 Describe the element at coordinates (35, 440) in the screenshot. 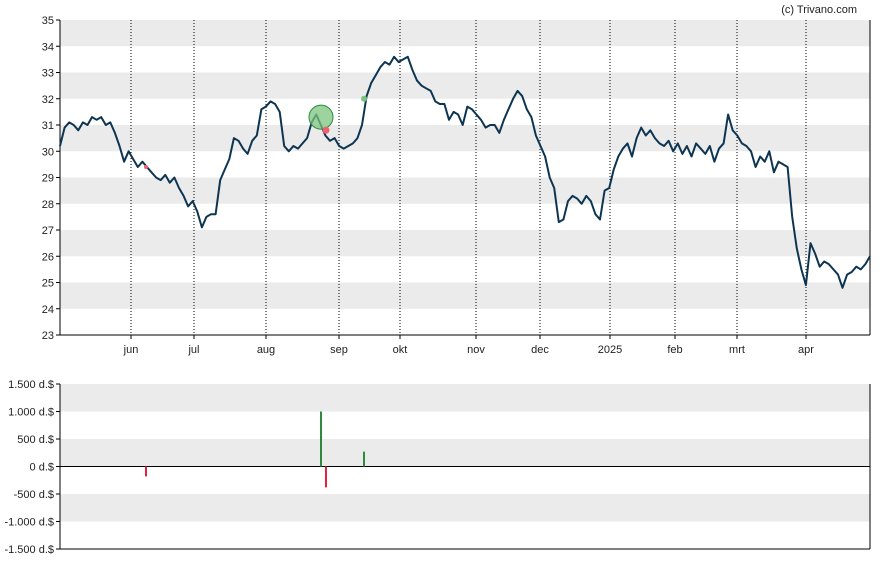

I see `volume-y-tick-label: 500 d.$` at that location.